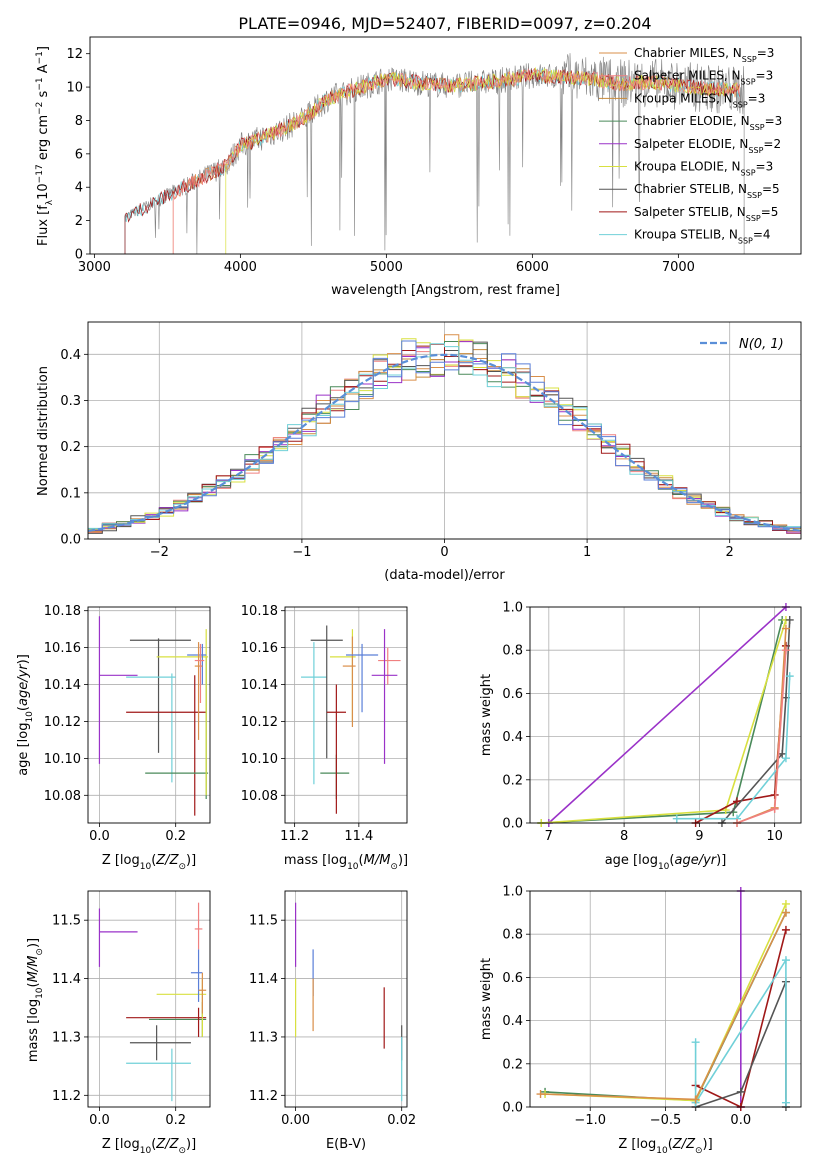 Image resolution: width=819 pixels, height=1170 pixels. I want to click on legend-label-part: Salpeter STELIB, N, so click(690, 212).